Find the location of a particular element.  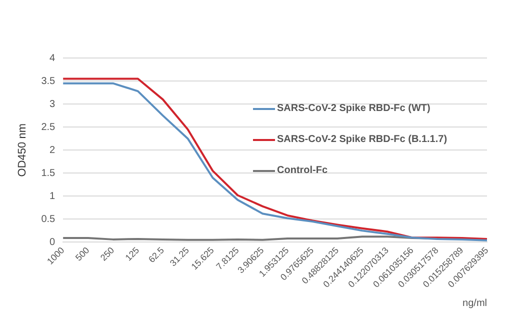

x-tick-label: 250 is located at coordinates (107, 254).